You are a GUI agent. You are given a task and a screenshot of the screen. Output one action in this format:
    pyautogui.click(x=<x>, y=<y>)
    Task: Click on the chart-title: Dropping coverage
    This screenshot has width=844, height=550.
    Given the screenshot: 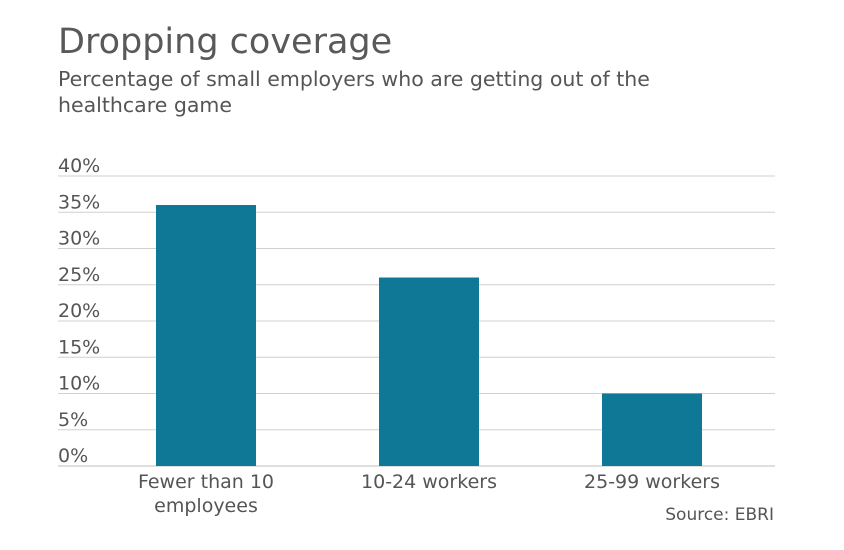 What is the action you would take?
    pyautogui.click(x=225, y=42)
    